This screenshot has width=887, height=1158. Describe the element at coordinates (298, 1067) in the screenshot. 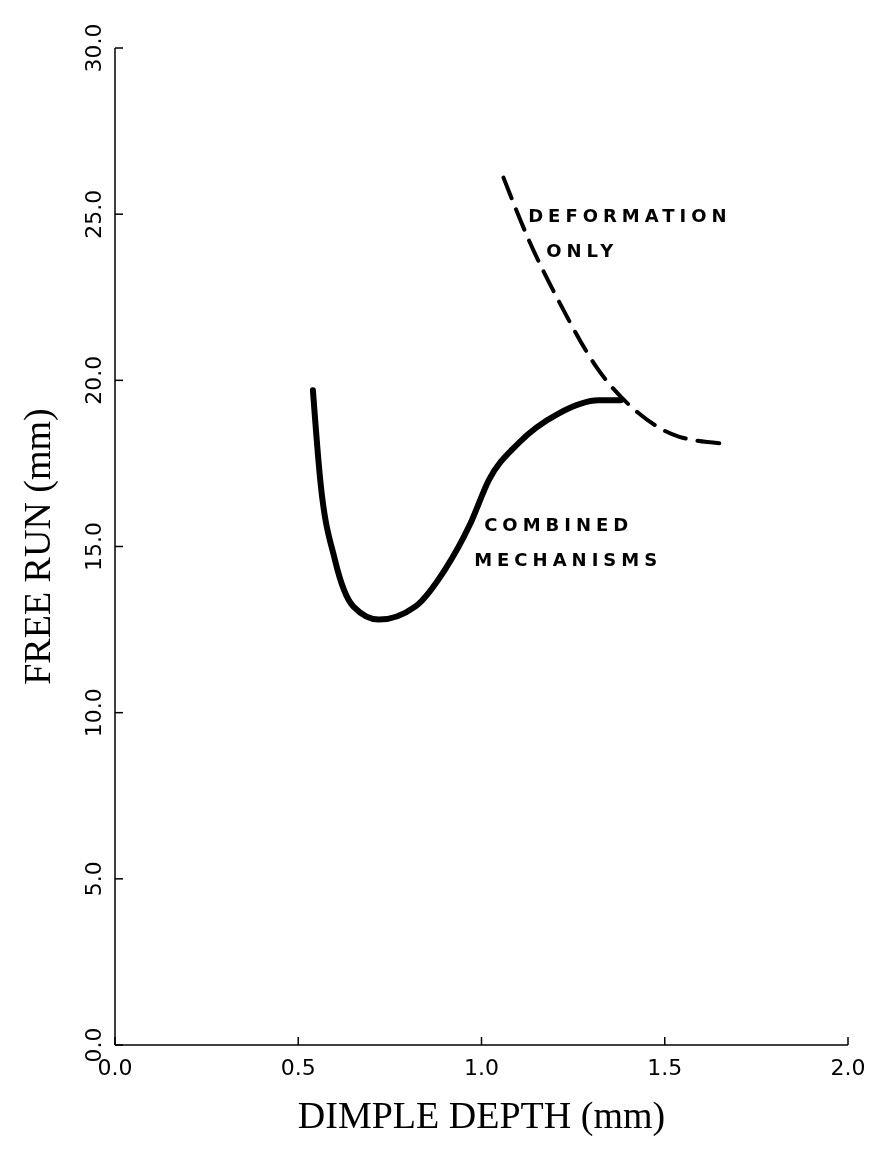

I see `x-tick-label: 0.5` at that location.